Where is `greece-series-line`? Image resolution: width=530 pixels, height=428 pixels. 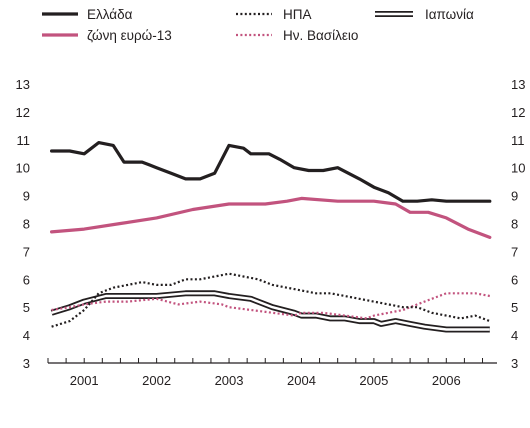
greece-series-line is located at coordinates (271, 172).